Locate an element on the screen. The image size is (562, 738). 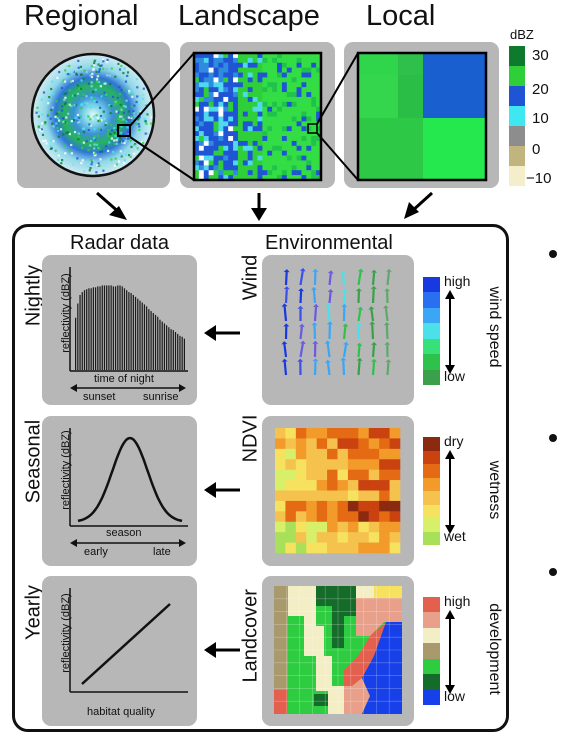
seasonal-bell-curve is located at coordinates (130, 479).